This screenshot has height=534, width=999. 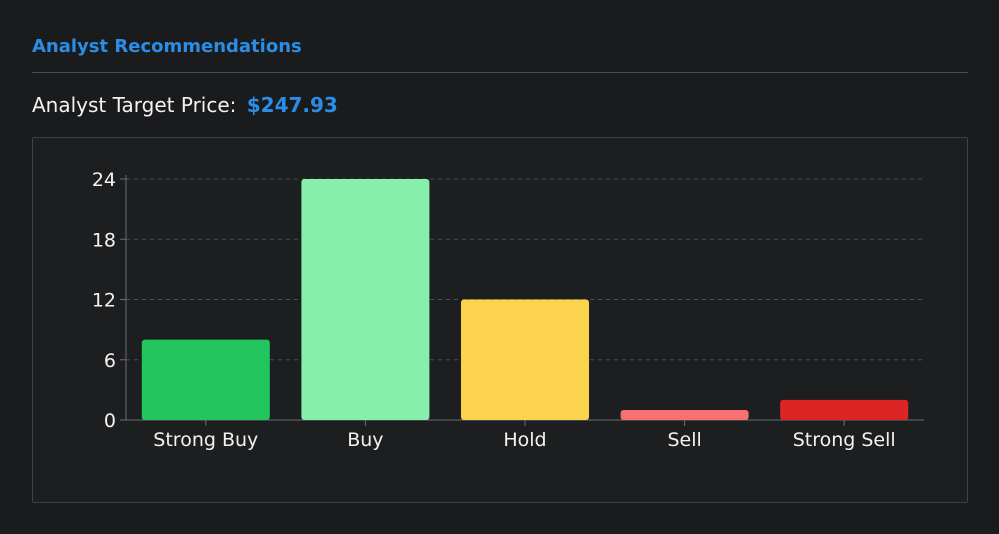 What do you see at coordinates (104, 180) in the screenshot?
I see `y-tick-label: 24` at bounding box center [104, 180].